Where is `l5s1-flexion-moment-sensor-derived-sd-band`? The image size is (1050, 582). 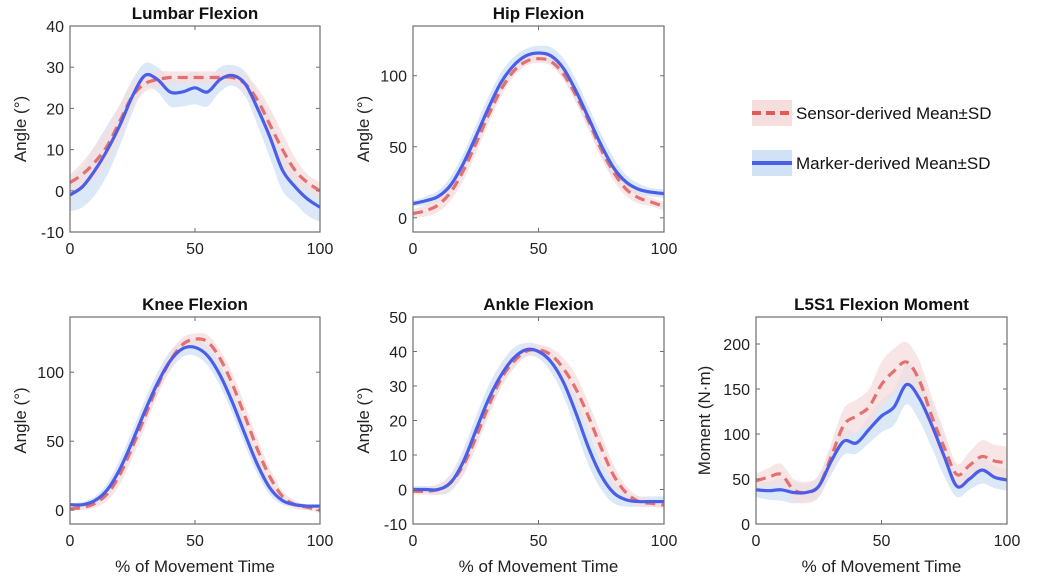 l5s1-flexion-moment-sensor-derived-sd-band is located at coordinates (881, 422).